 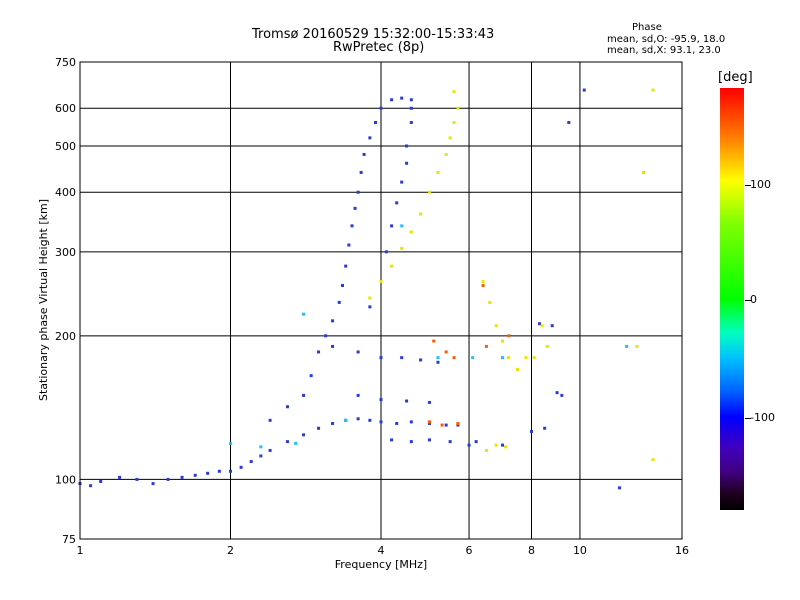 I want to click on x-axis-label: Frequency [MHz], so click(x=381, y=564).